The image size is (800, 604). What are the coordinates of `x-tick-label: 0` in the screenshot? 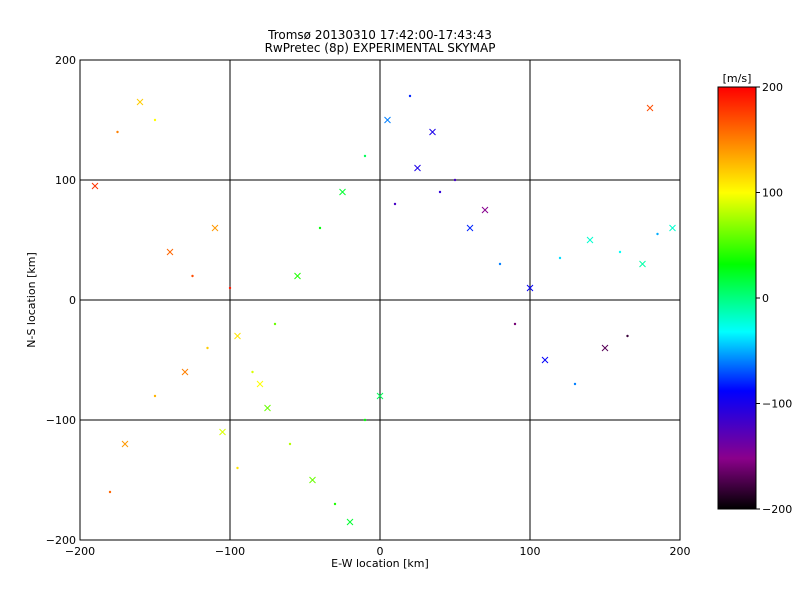 It's located at (380, 551).